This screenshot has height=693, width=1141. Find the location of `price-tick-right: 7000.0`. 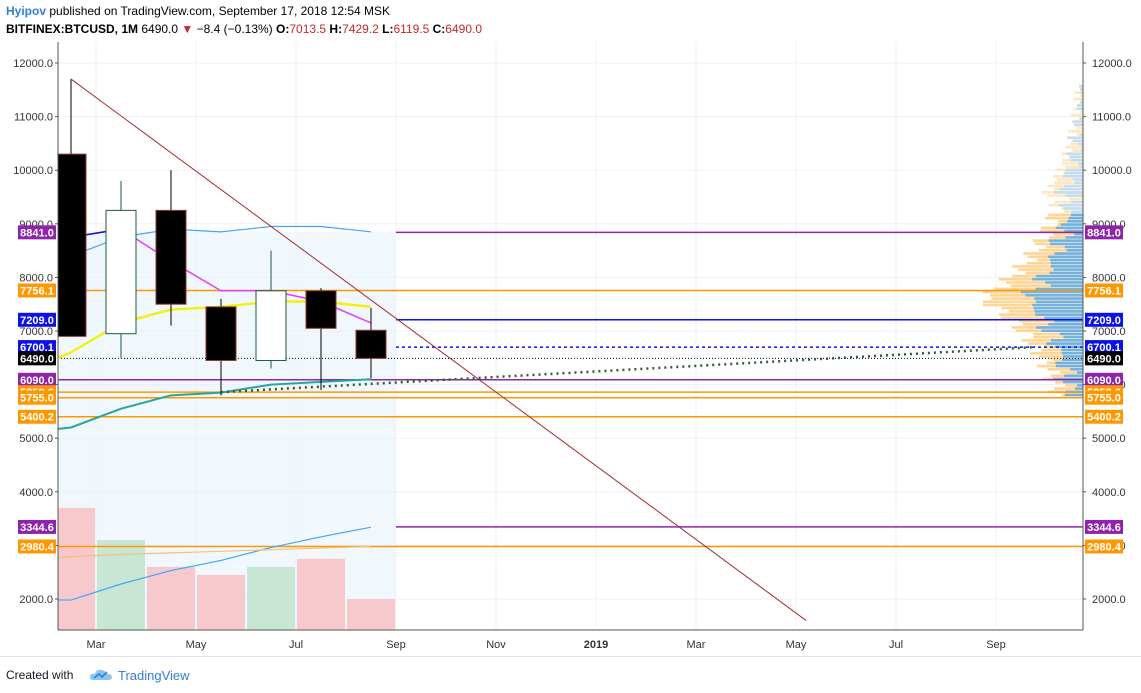

price-tick-right: 7000.0 is located at coordinates (1109, 332).